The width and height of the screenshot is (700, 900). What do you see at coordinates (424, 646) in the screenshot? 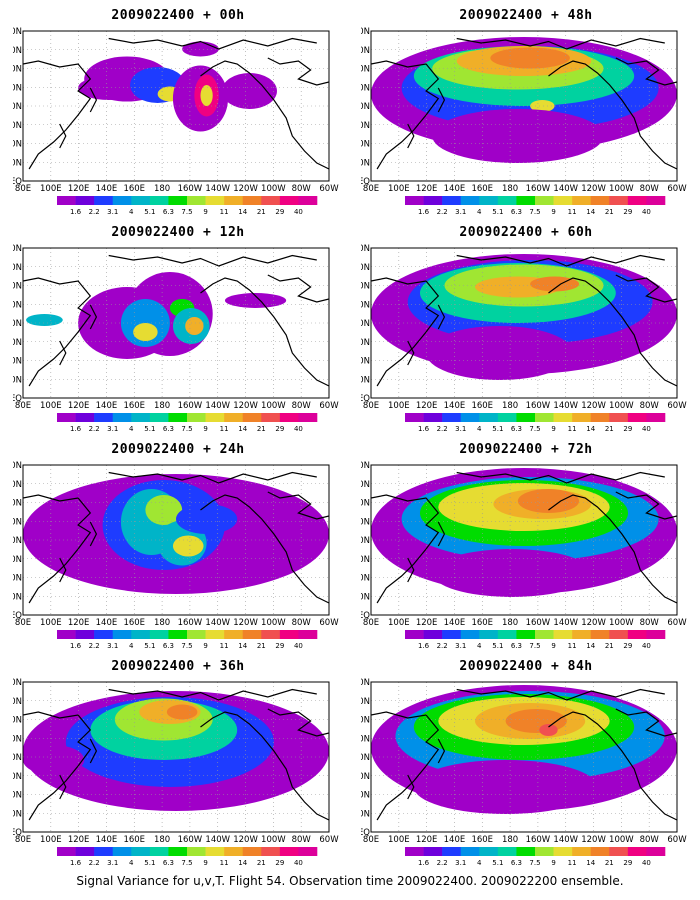
I see `colorbar-level-label: 1.6` at bounding box center [424, 646].